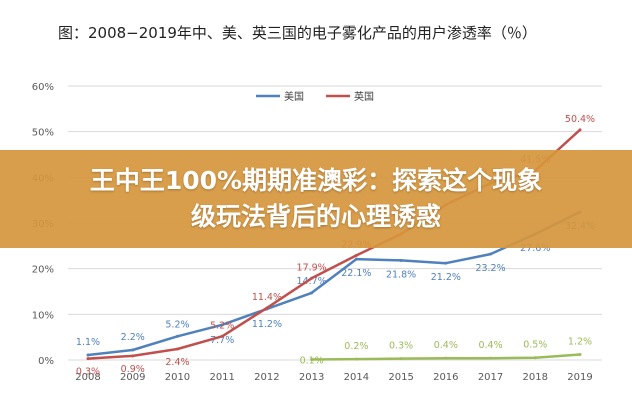 The image size is (632, 400). What do you see at coordinates (580, 342) in the screenshot?
I see `data-label: 1.2%` at bounding box center [580, 342].